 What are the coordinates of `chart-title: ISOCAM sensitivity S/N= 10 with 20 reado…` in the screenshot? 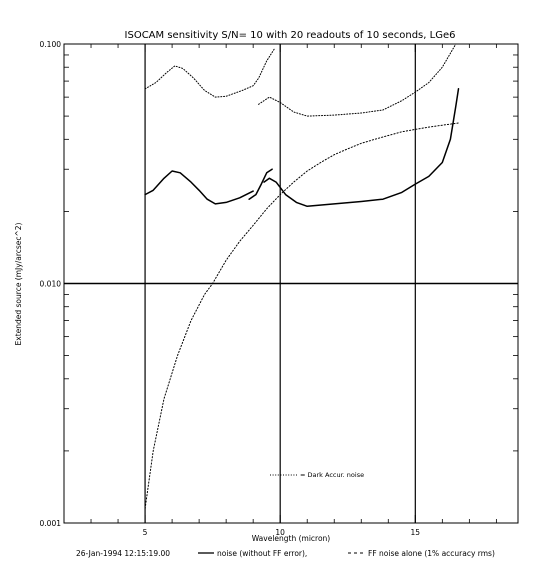 It's located at (290, 35).